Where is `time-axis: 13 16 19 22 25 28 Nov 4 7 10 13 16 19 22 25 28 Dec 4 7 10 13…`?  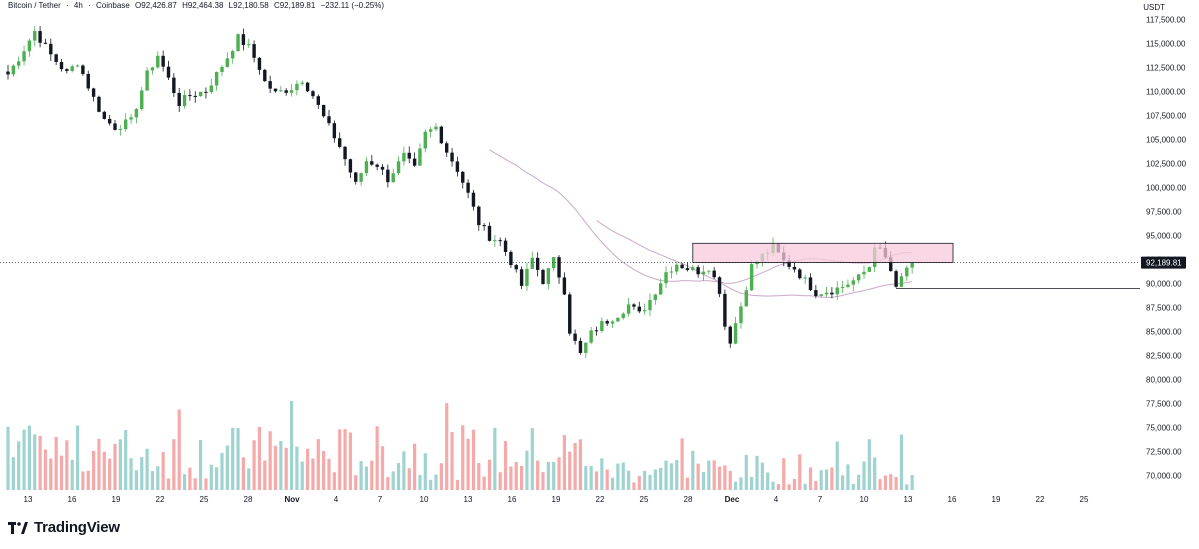
time-axis: 13 16 19 22 25 28 Nov 4 7 10 13 16 19 22 25 28 Dec 4 7 10 13… is located at coordinates (556, 499).